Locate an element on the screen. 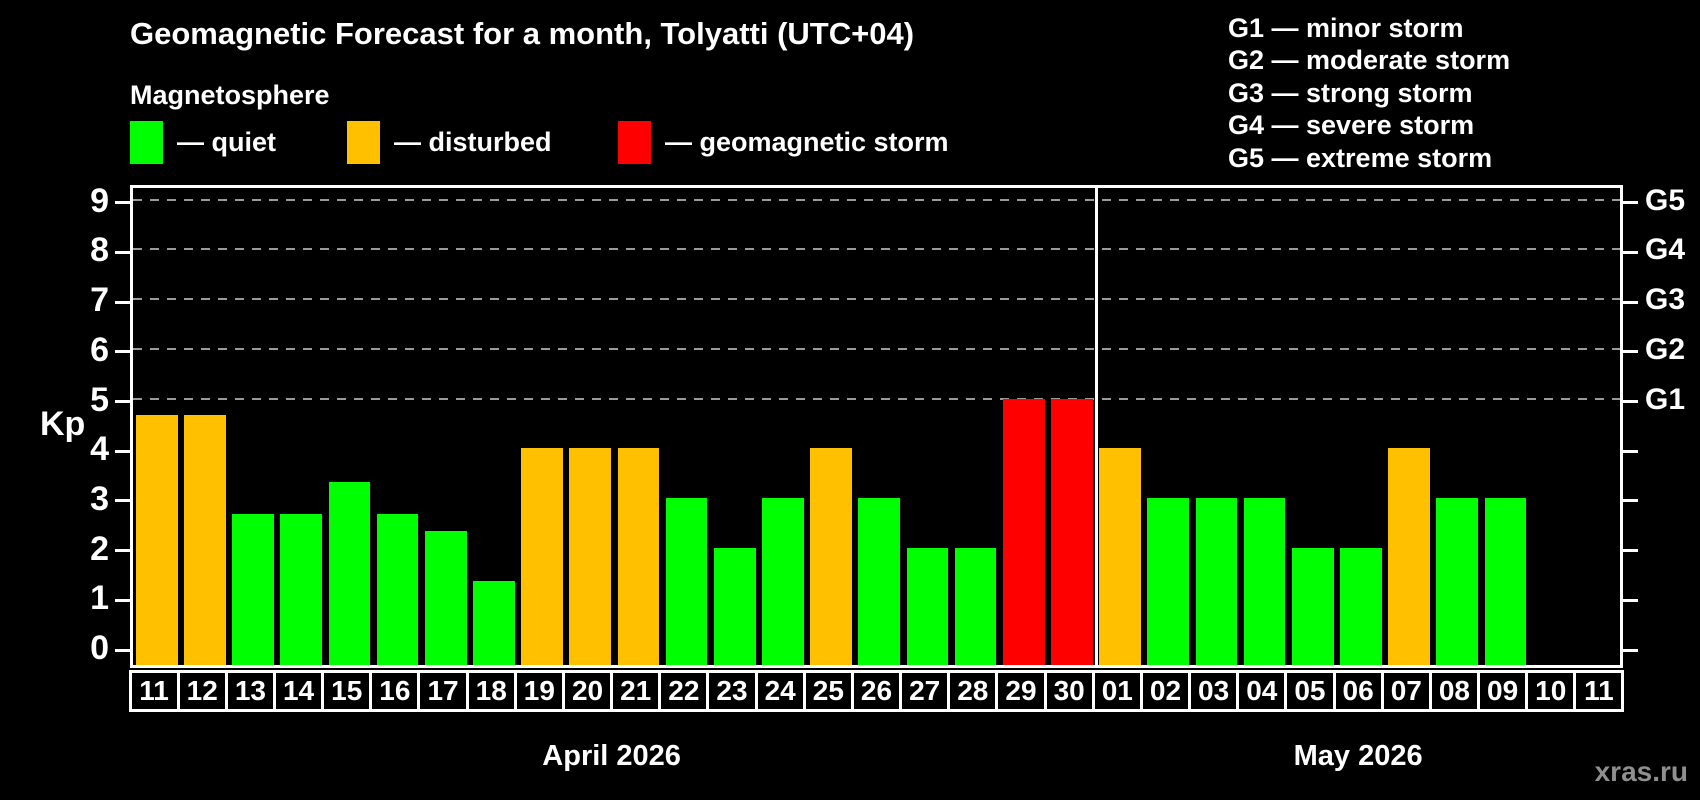 This screenshot has height=800, width=1700. day-label-cell-20: 20 is located at coordinates (587, 691).